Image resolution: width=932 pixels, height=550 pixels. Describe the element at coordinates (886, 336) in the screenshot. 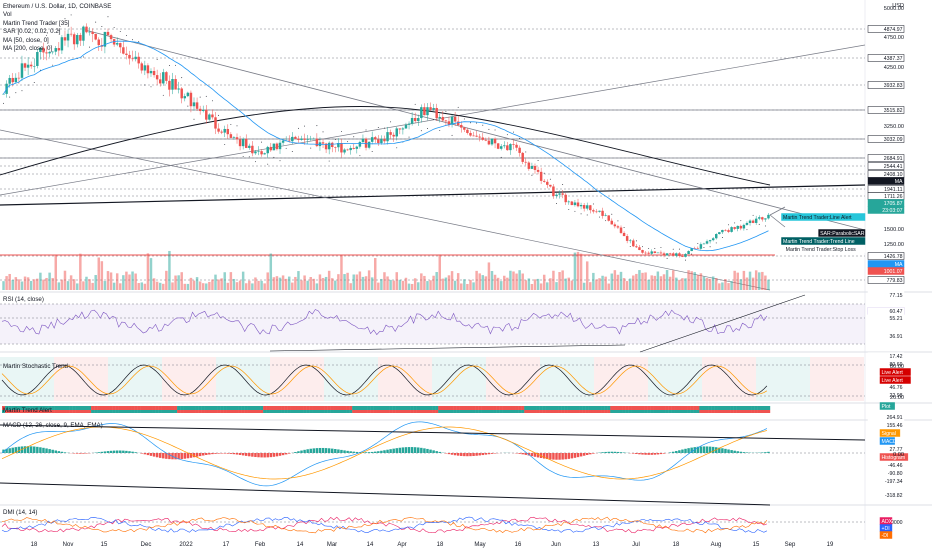

I see `indicator-tag-4: 36.91` at that location.